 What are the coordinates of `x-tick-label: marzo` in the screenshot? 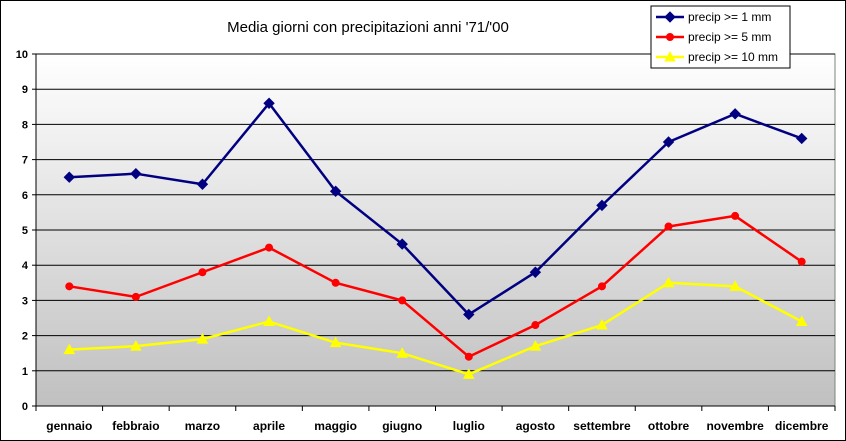 It's located at (202, 426).